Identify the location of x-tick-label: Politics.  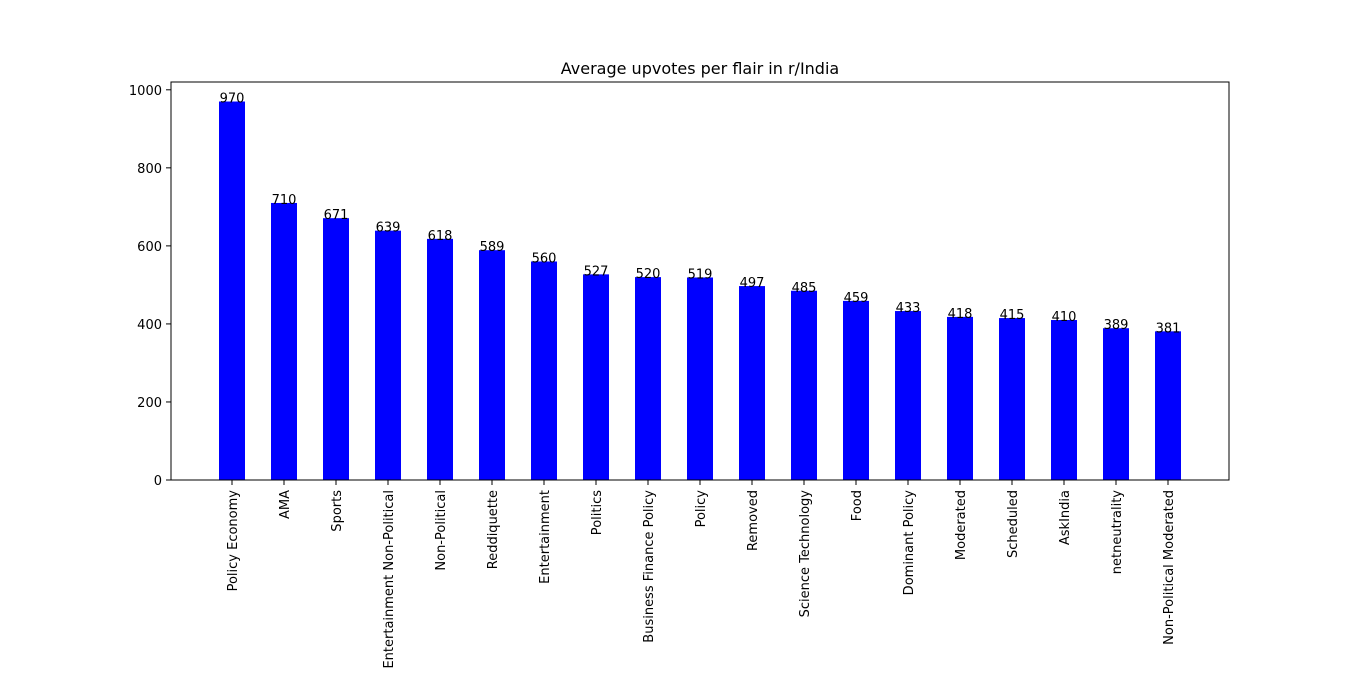
(597, 512).